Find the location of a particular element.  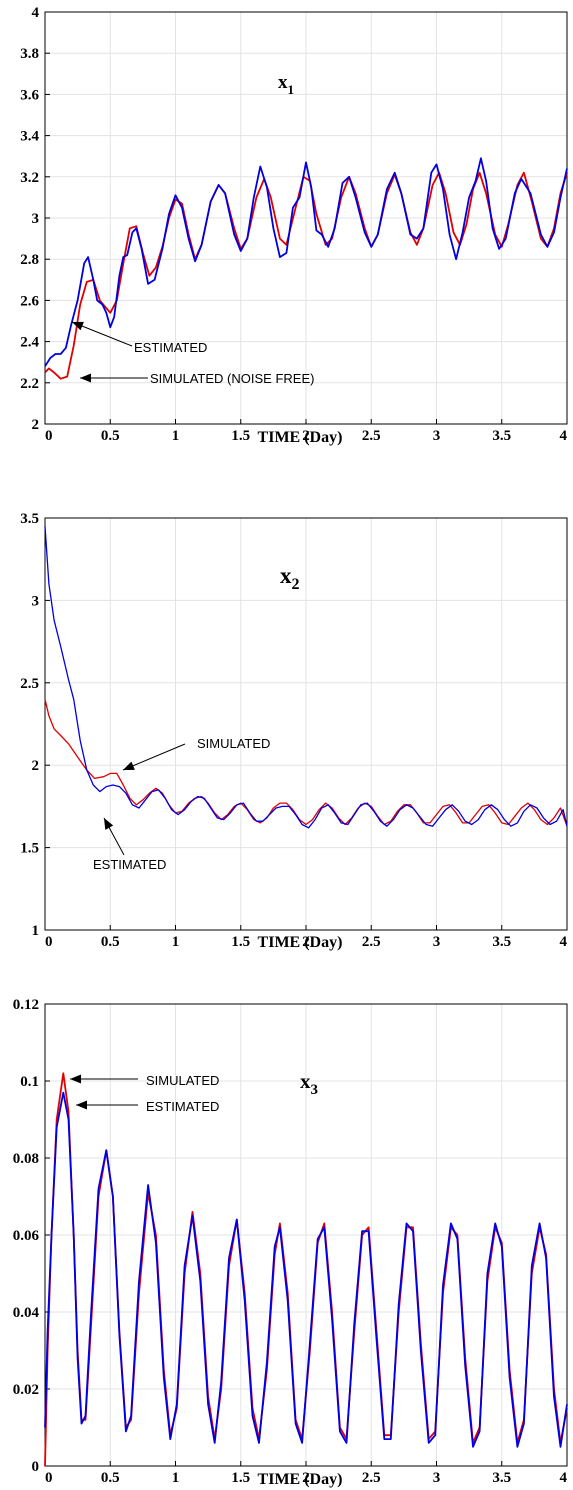

y-tick-label: 3.2 is located at coordinates (29, 178).